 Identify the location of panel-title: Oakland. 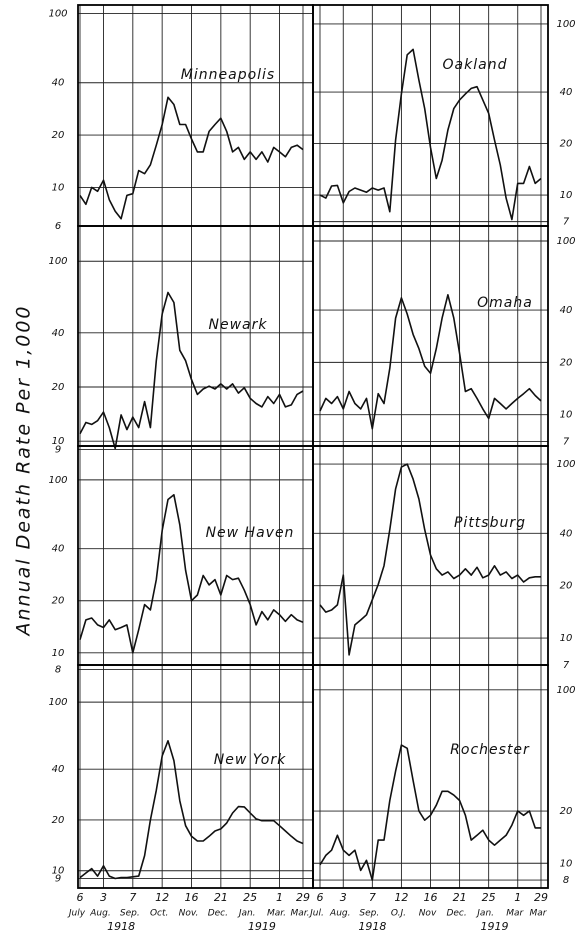
(475, 65).